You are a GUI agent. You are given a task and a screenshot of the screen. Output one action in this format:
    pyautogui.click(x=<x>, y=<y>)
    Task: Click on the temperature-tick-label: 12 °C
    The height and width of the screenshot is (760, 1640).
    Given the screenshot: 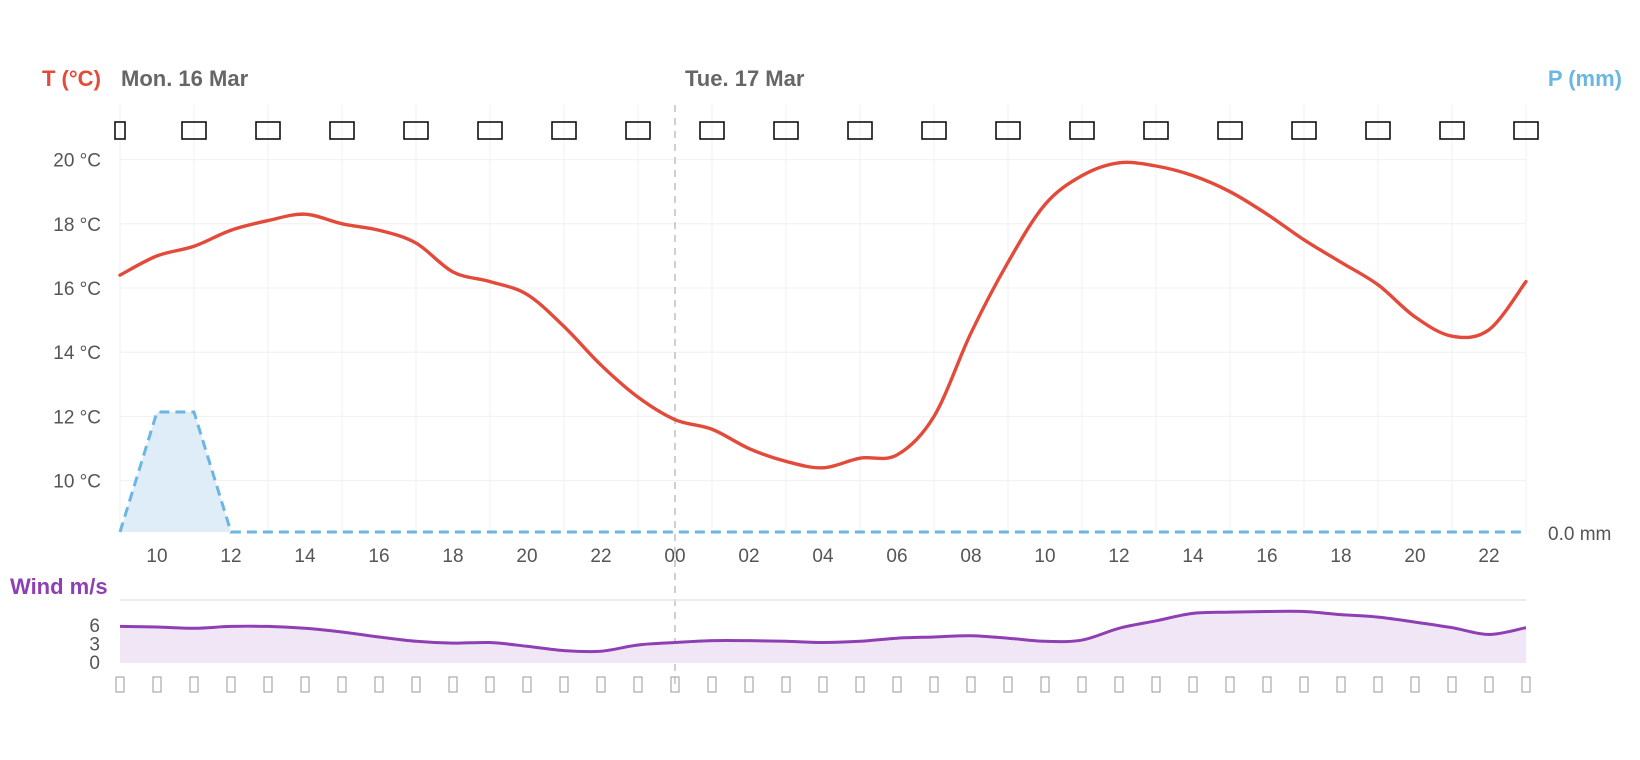 What is the action you would take?
    pyautogui.click(x=77, y=417)
    